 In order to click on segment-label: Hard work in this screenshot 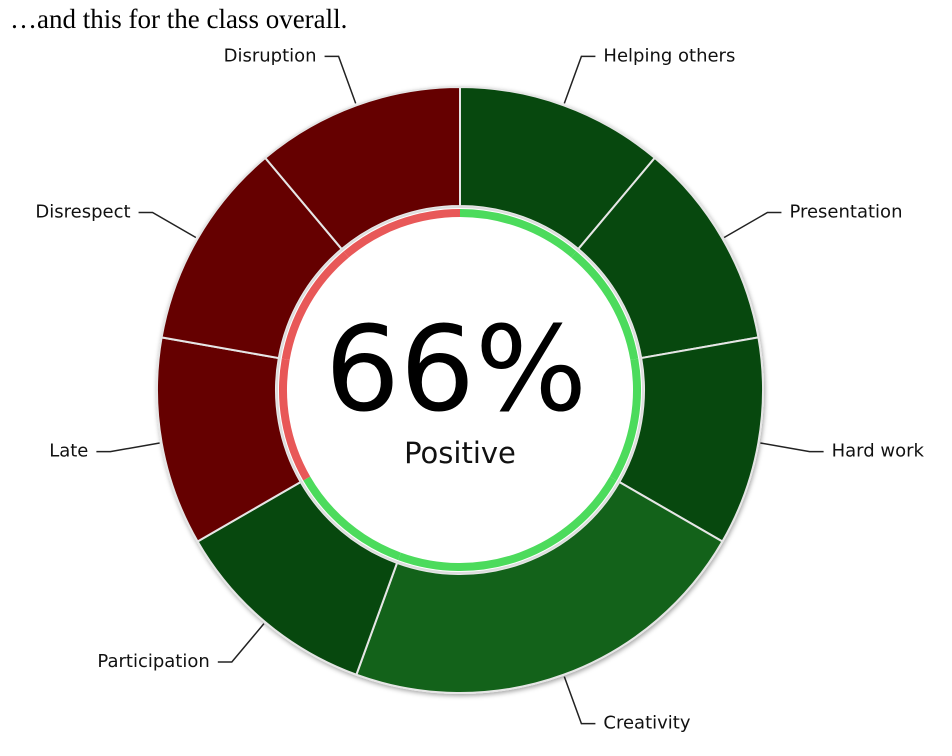, I will do `click(878, 451)`.